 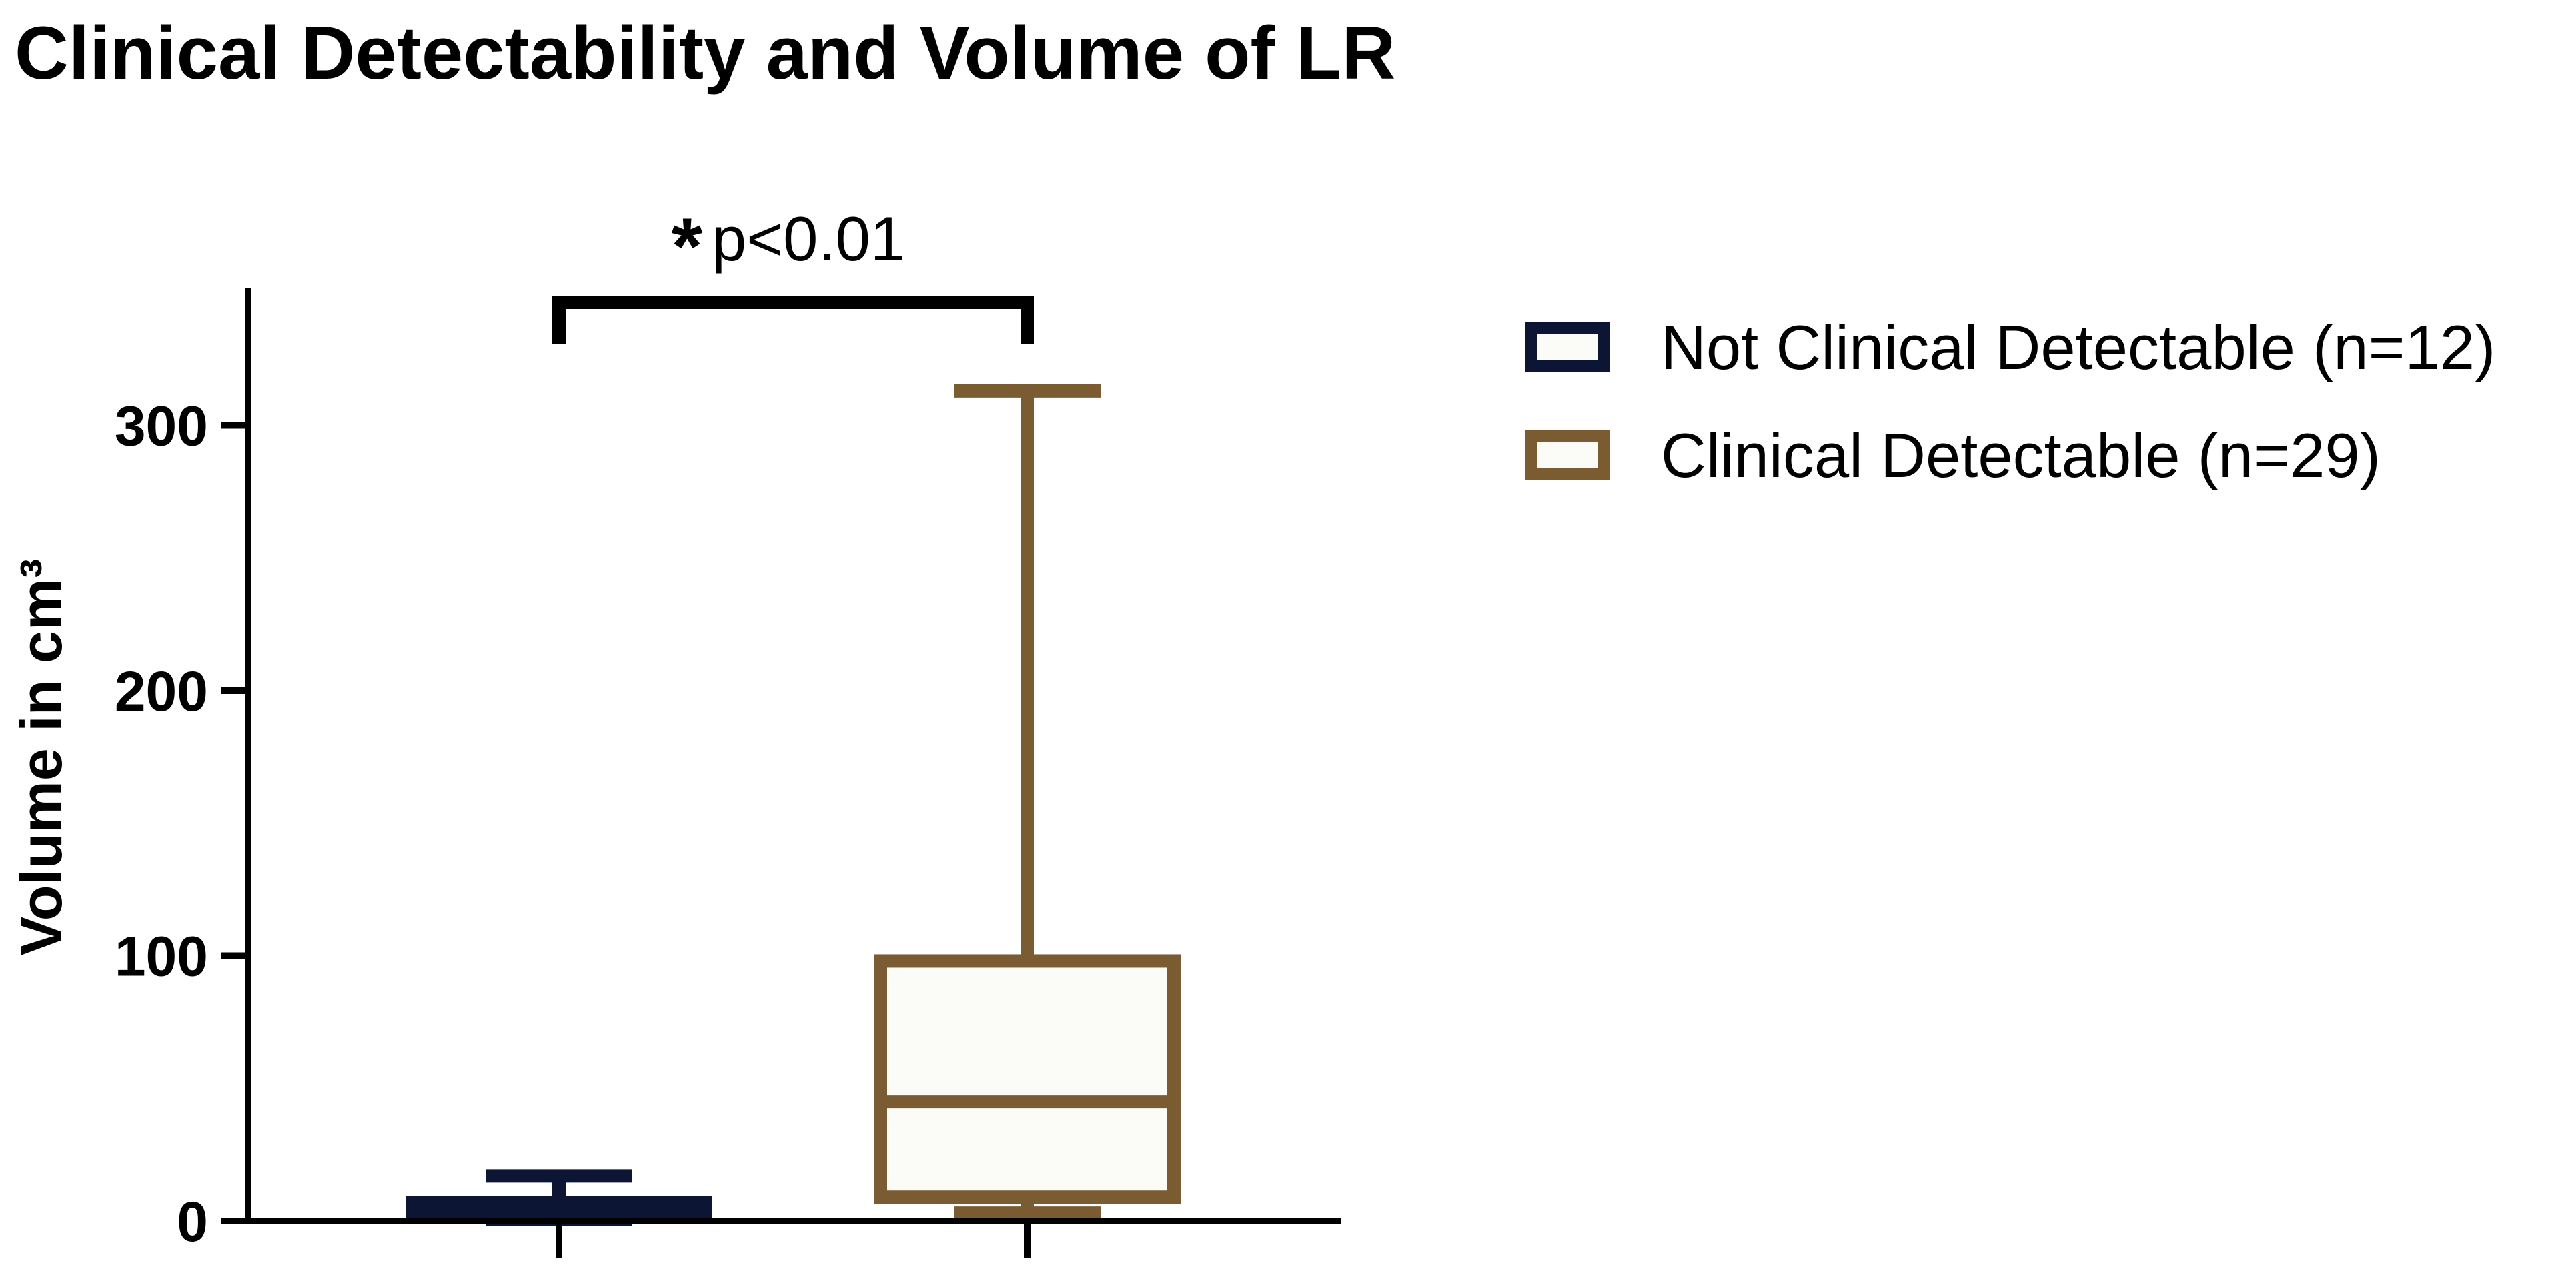 What do you see at coordinates (705, 53) in the screenshot?
I see `chart-title: Clinical Detectability and Volume of LR` at bounding box center [705, 53].